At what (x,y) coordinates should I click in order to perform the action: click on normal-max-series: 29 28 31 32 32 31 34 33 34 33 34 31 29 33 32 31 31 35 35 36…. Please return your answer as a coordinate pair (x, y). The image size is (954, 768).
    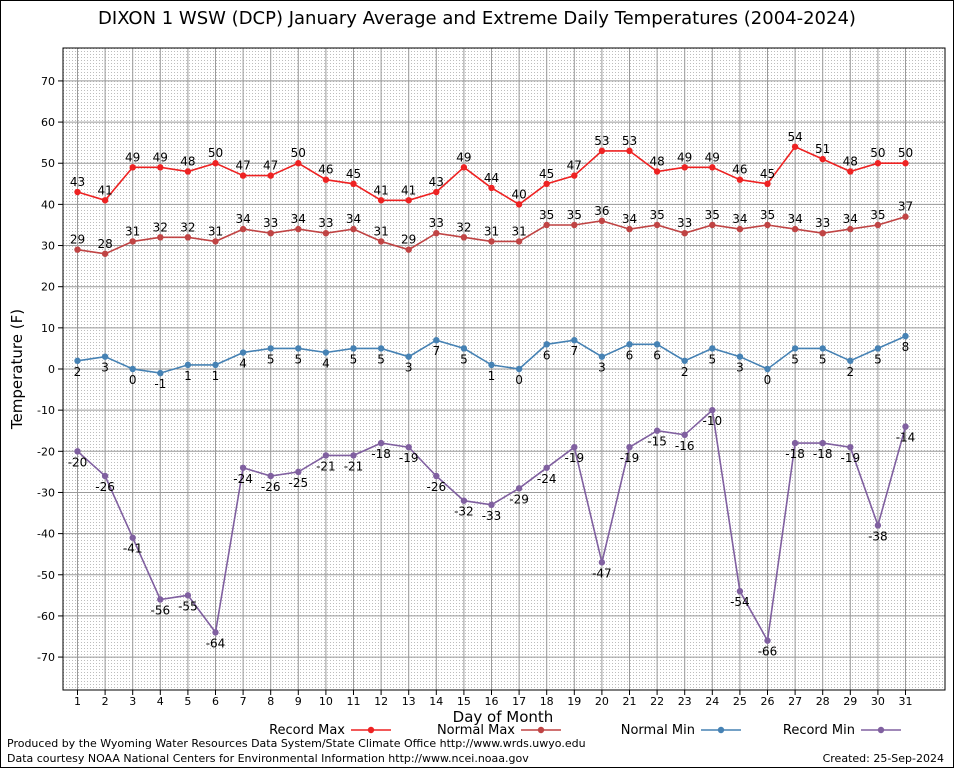
    Looking at the image, I should click on (491, 228).